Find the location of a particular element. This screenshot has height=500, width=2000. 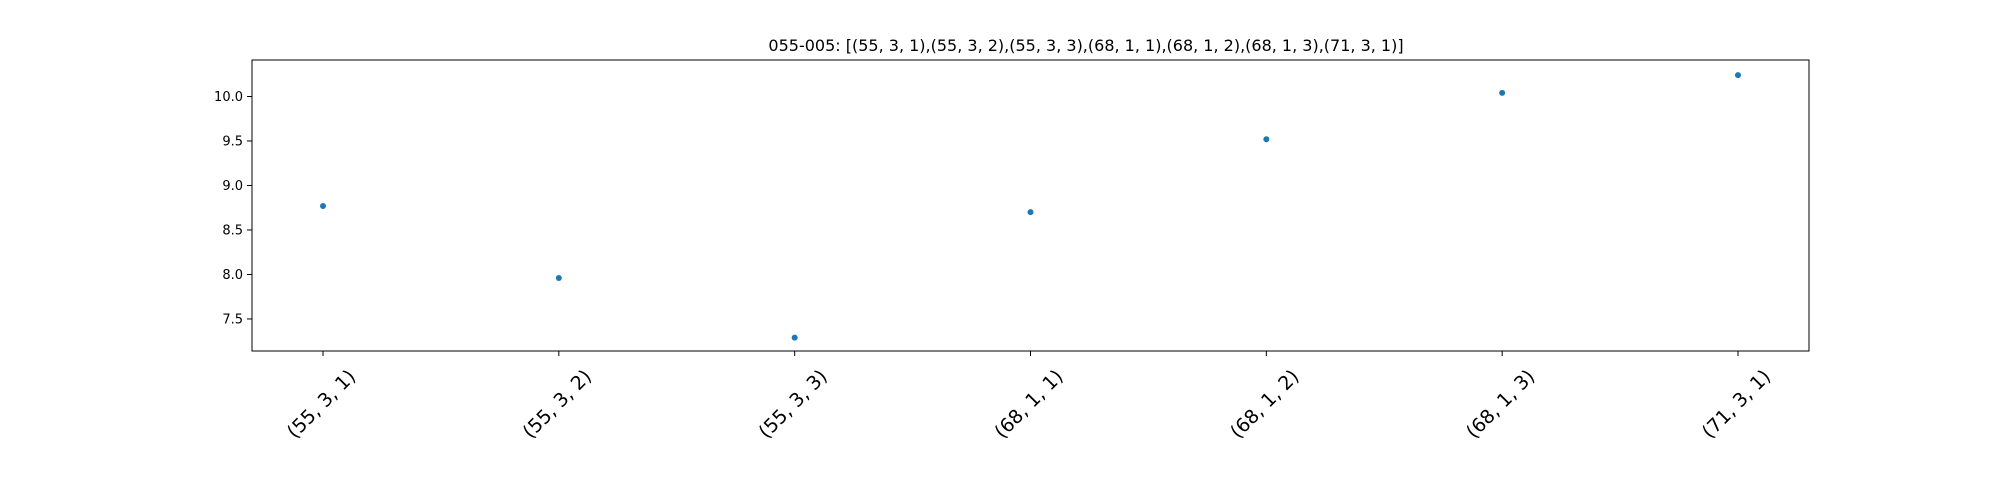

x-tick-label: (55, 3, 1) is located at coordinates (321, 404).